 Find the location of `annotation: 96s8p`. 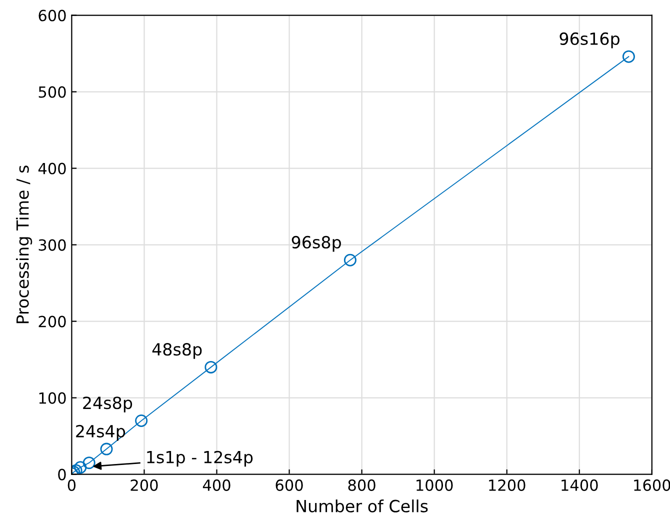

annotation: 96s8p is located at coordinates (316, 244).